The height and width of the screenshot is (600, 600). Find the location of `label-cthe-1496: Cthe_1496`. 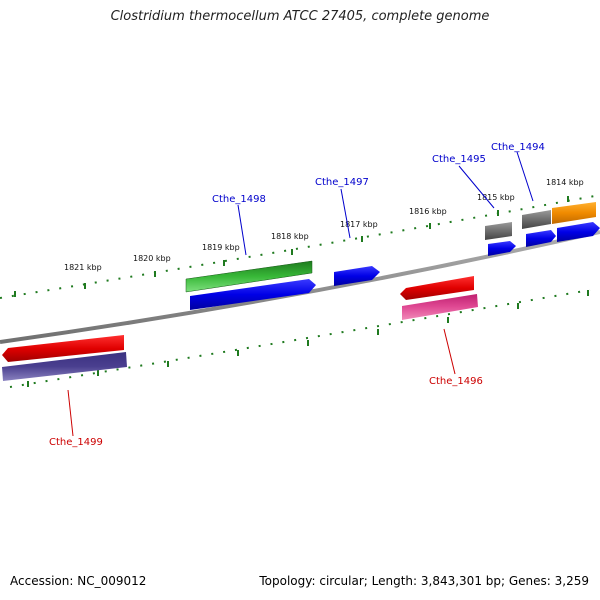

label-cthe-1496: Cthe_1496 is located at coordinates (456, 381).